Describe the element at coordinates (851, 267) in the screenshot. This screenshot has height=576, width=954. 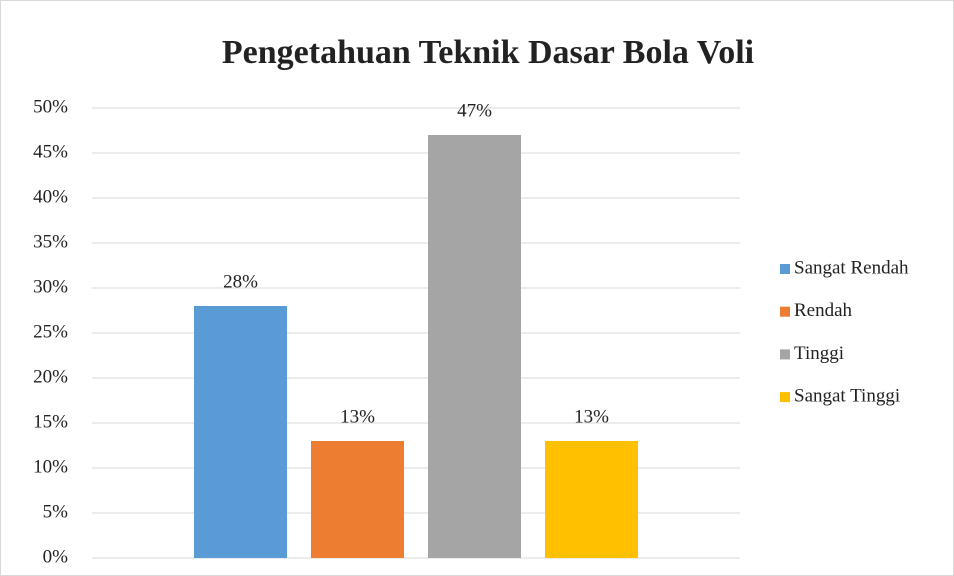
I see `legend-label: Sangat Rendah` at that location.